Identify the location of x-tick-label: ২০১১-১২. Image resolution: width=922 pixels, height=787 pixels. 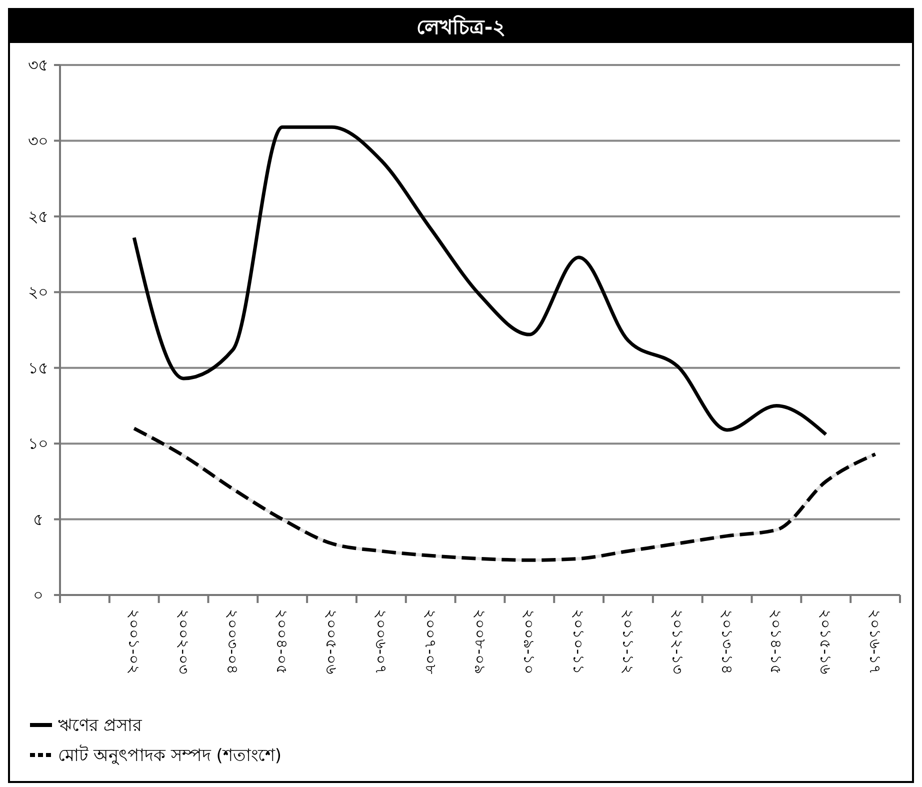
(627, 641).